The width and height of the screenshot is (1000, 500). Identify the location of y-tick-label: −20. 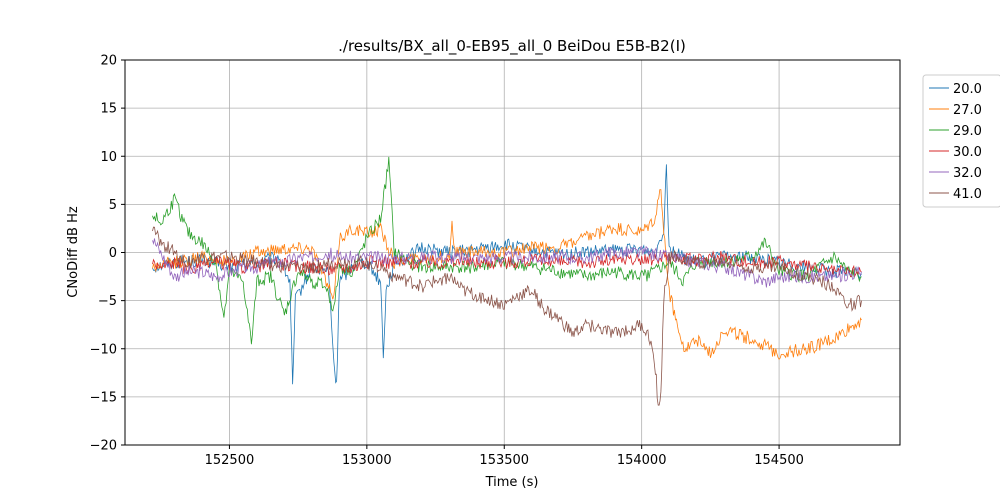
(103, 446).